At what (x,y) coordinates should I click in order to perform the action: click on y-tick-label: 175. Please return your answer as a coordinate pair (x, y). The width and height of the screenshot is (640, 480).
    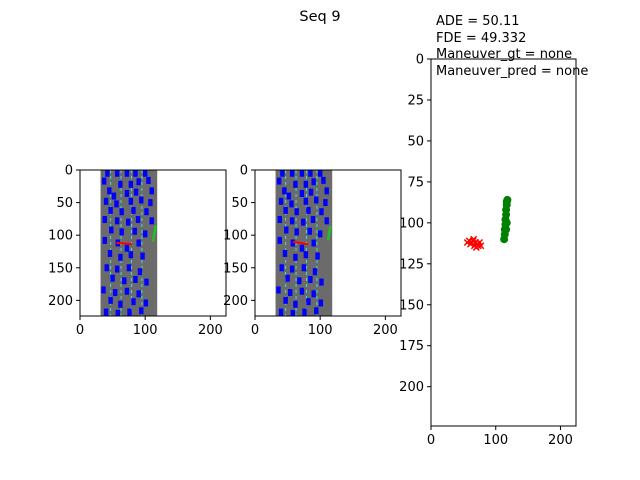
    Looking at the image, I should click on (411, 346).